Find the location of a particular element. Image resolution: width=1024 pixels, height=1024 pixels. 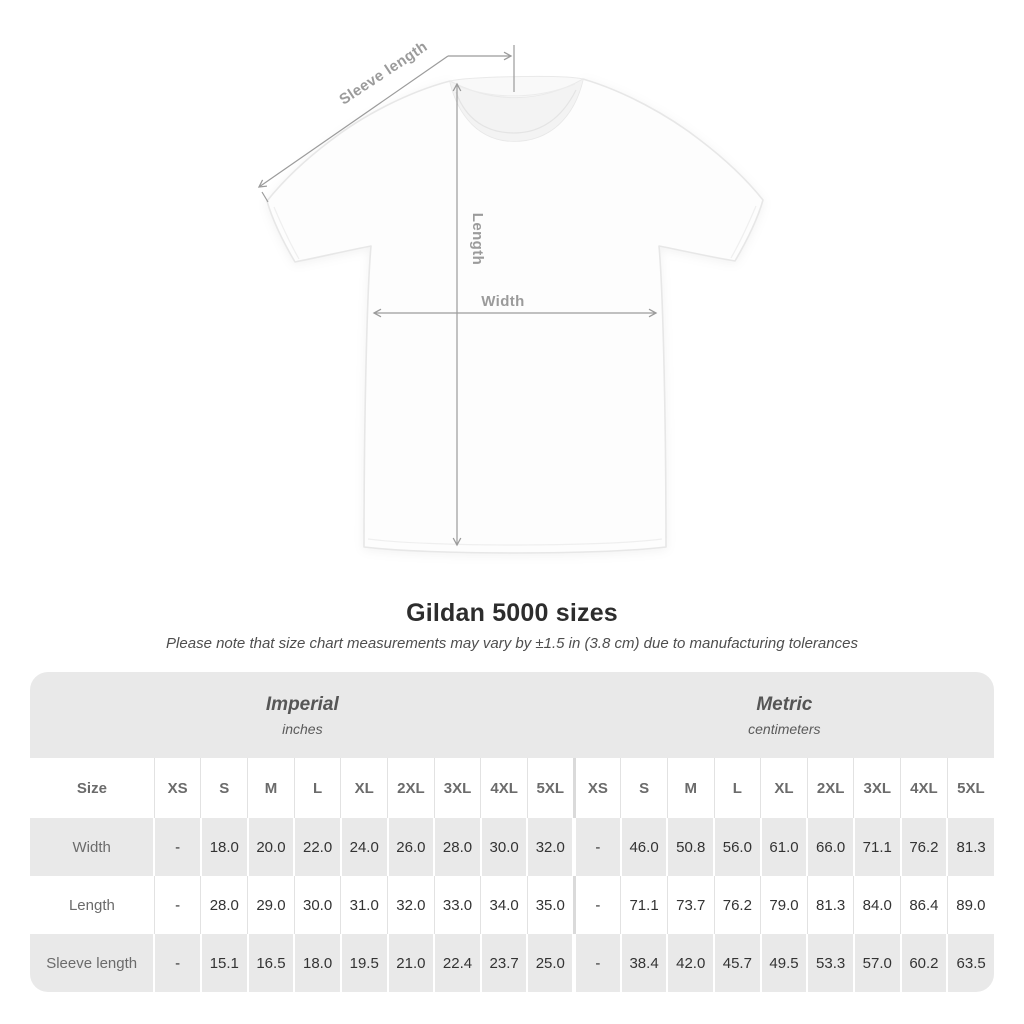

sleeve-length-dimension-line is located at coordinates (353, 121).